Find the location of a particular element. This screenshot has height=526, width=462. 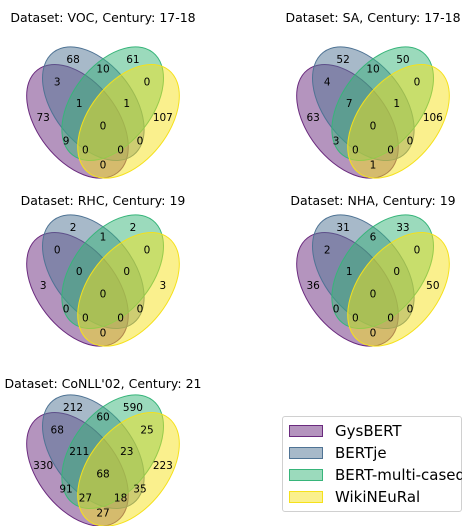

venn-count-b: 68 is located at coordinates (72, 60).